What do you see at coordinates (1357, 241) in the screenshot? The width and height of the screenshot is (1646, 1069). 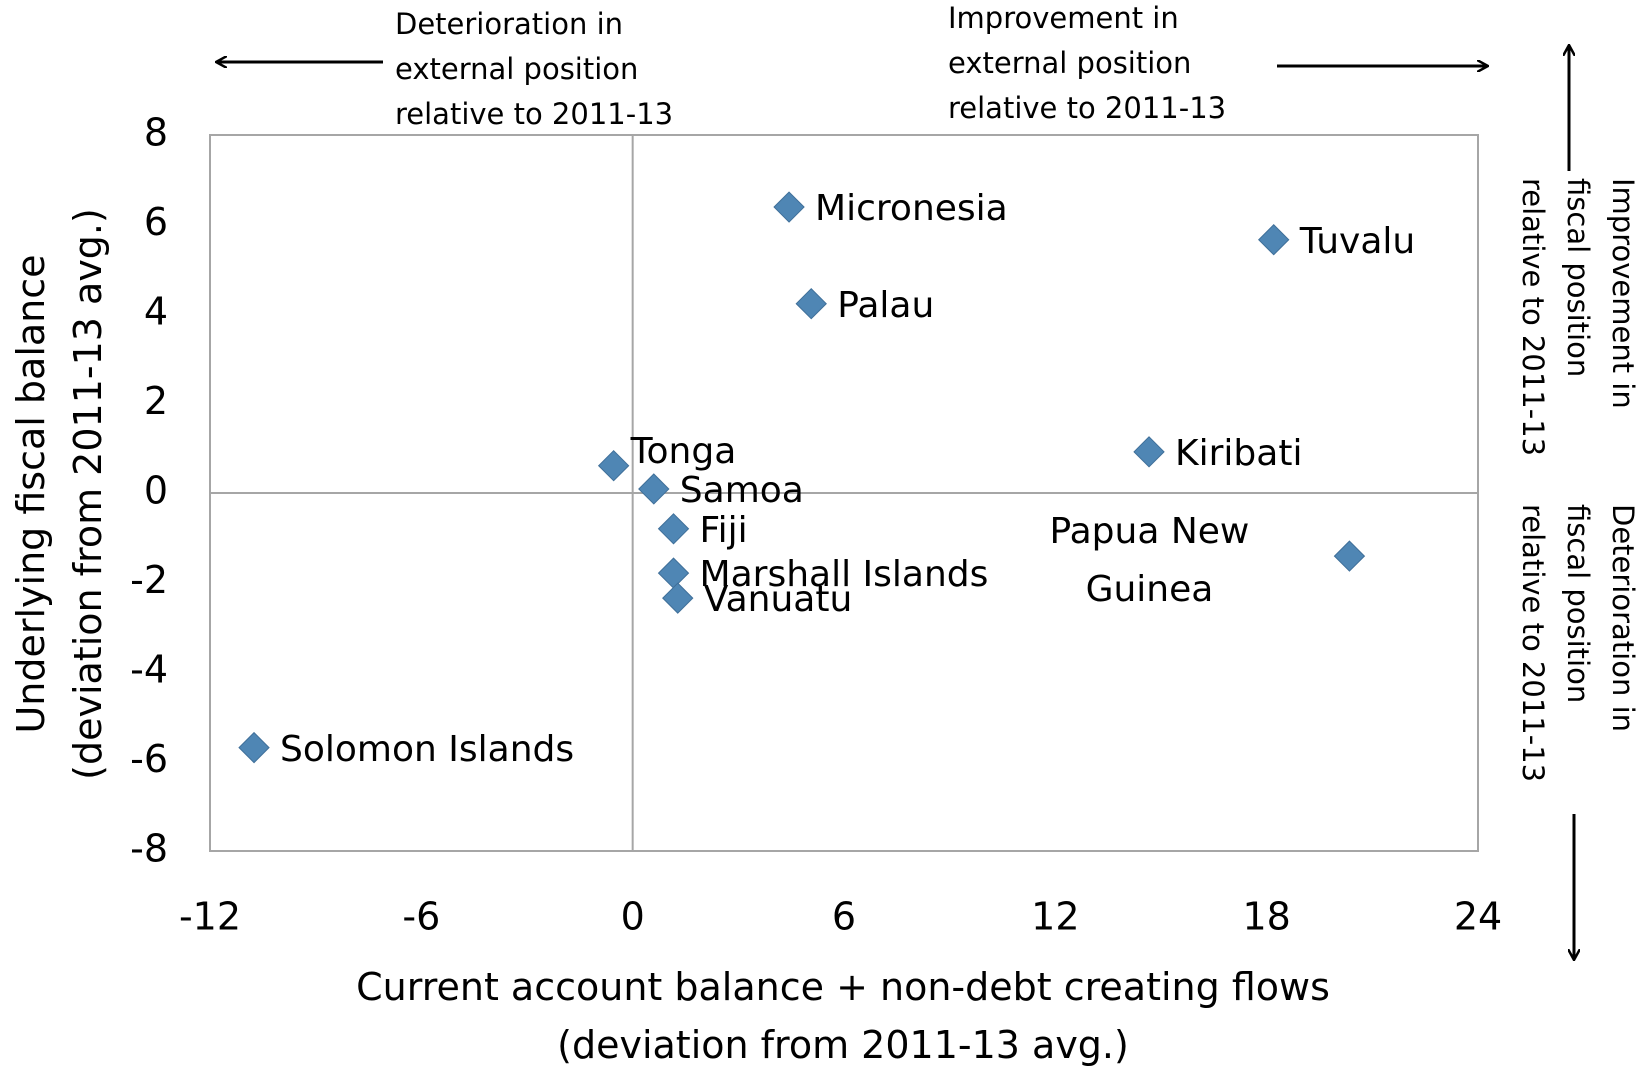 I see `point-label: Tuvalu` at bounding box center [1357, 241].